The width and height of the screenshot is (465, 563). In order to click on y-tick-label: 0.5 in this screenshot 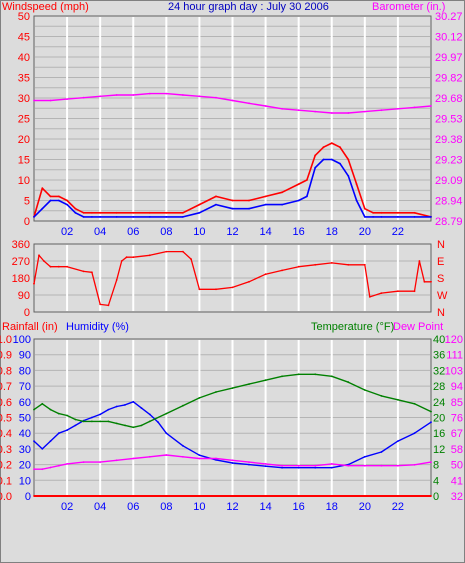, I will do `click(6, 419)`.